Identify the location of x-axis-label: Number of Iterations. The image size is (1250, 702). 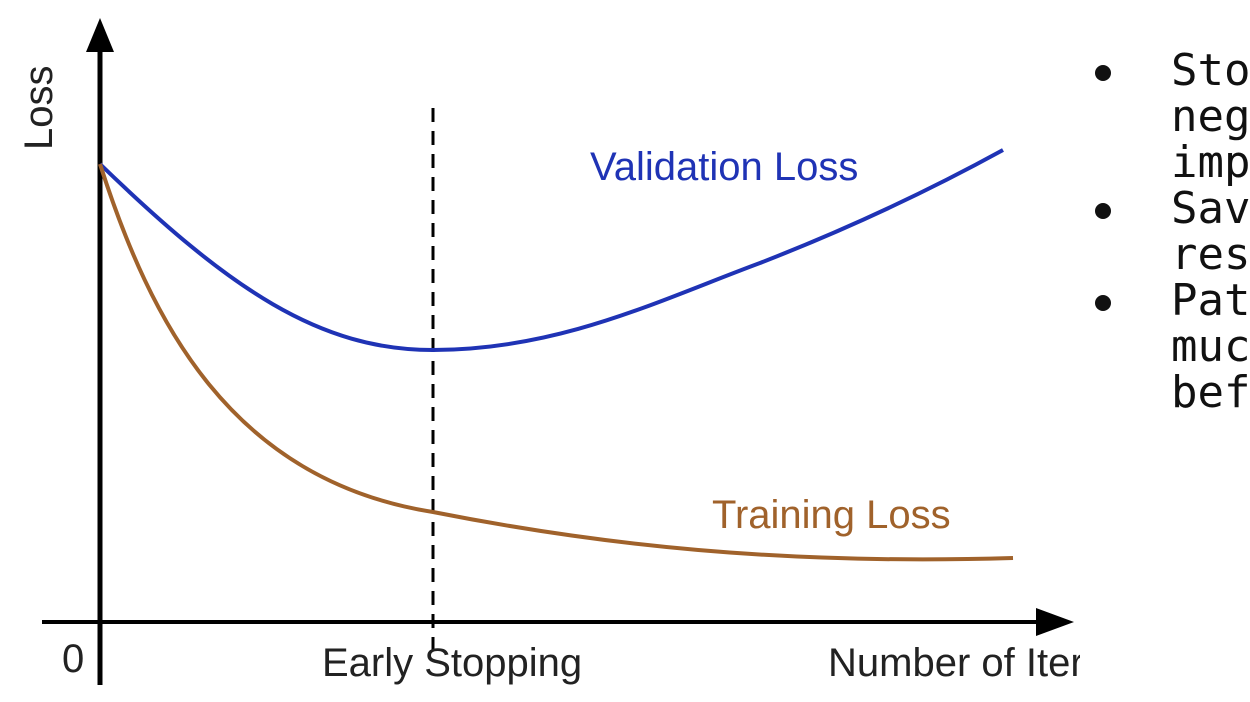
(954, 663).